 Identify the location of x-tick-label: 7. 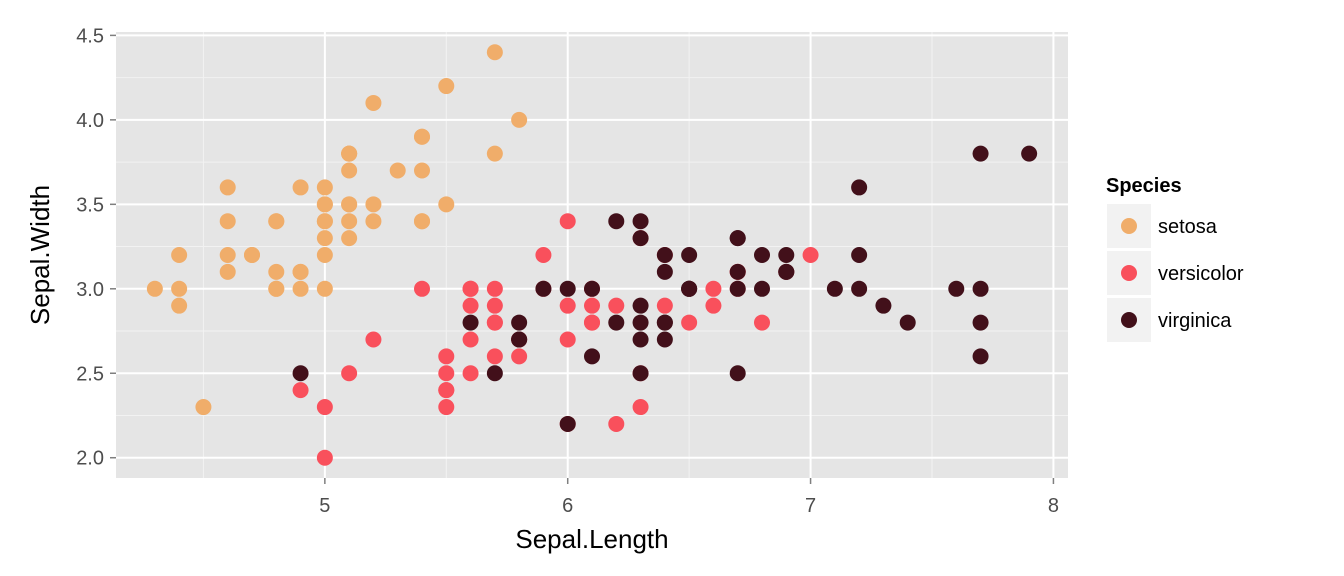
(810, 506).